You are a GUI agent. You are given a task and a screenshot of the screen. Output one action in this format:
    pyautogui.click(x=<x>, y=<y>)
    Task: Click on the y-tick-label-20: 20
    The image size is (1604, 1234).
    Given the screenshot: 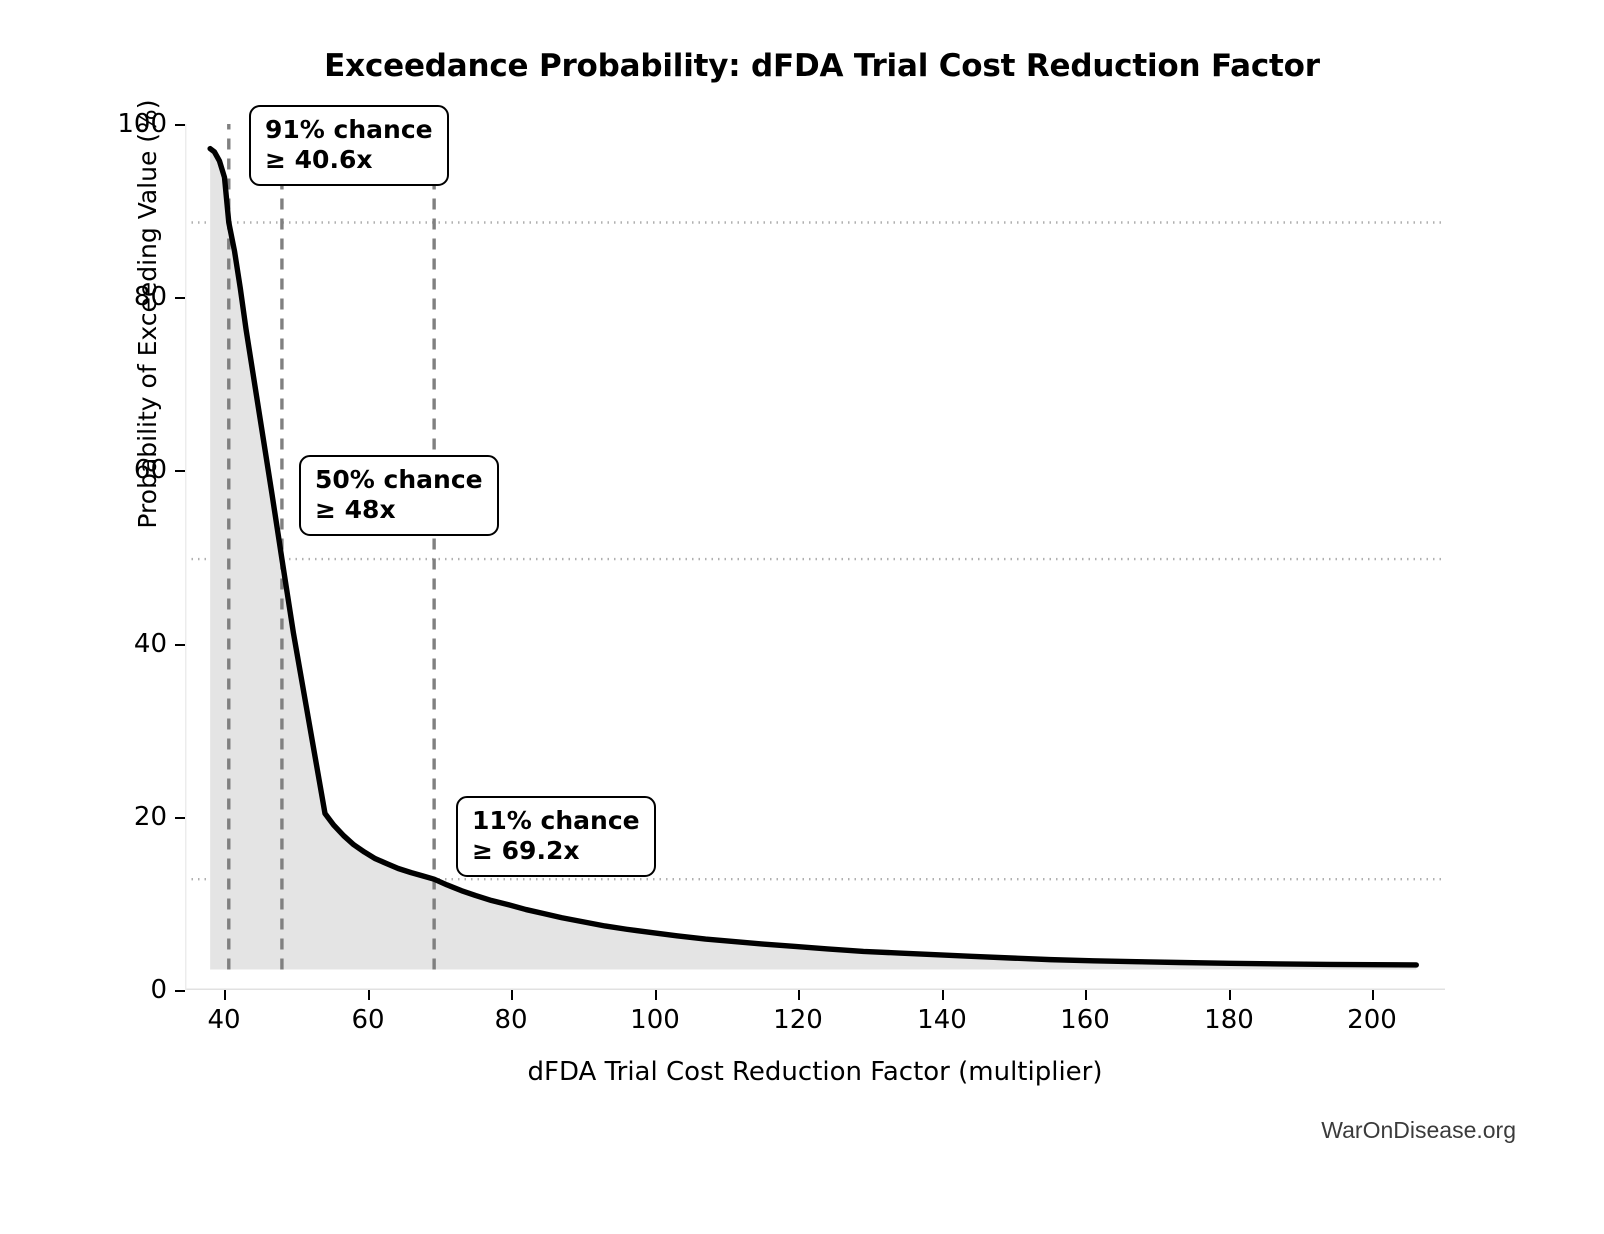 What is the action you would take?
    pyautogui.click(x=150, y=817)
    